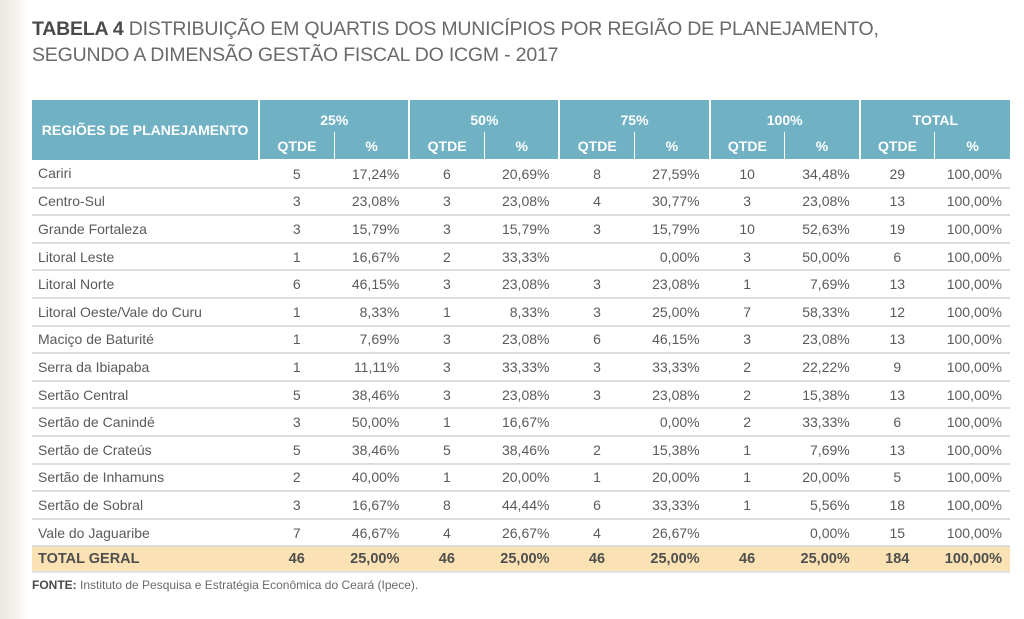 The image size is (1024, 619). I want to click on header-qtde-100: QTDE, so click(747, 146).